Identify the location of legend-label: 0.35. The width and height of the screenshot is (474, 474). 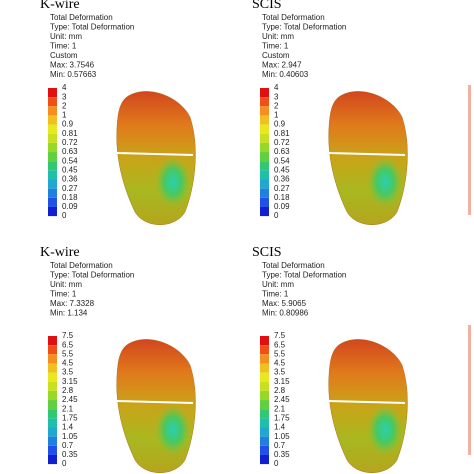
(282, 454).